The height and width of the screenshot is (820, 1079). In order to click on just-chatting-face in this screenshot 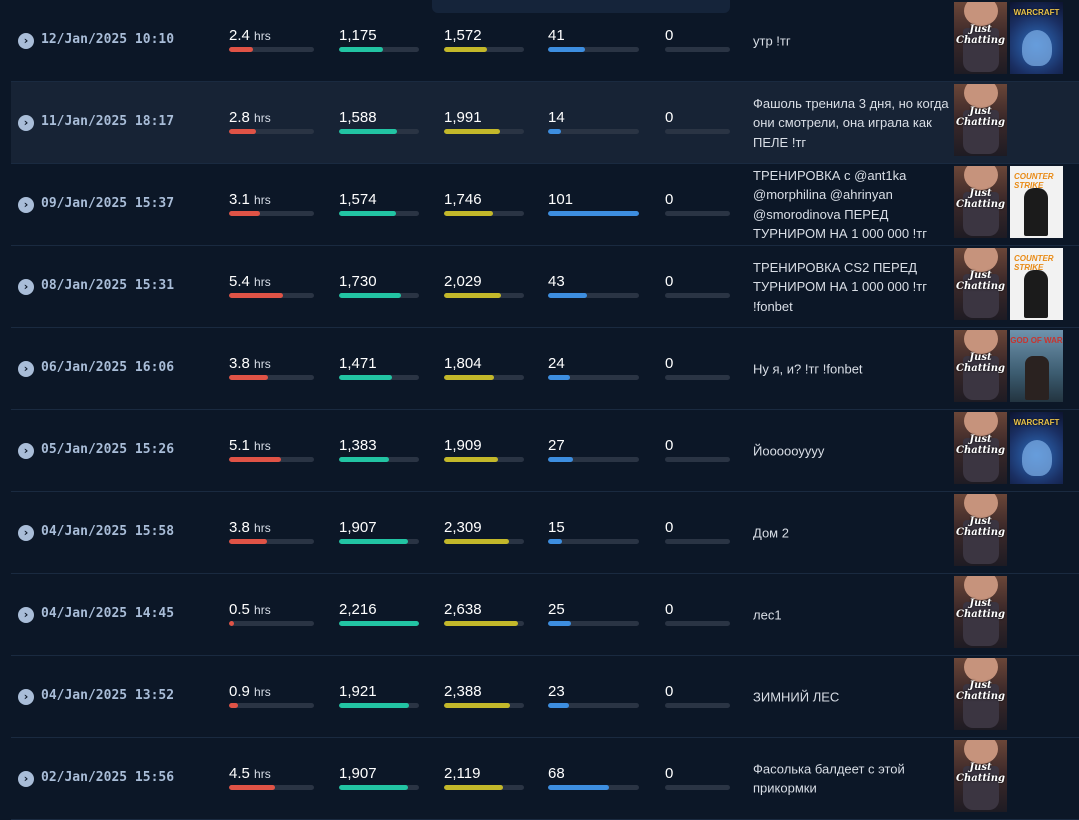, I will do `click(981, 670)`.